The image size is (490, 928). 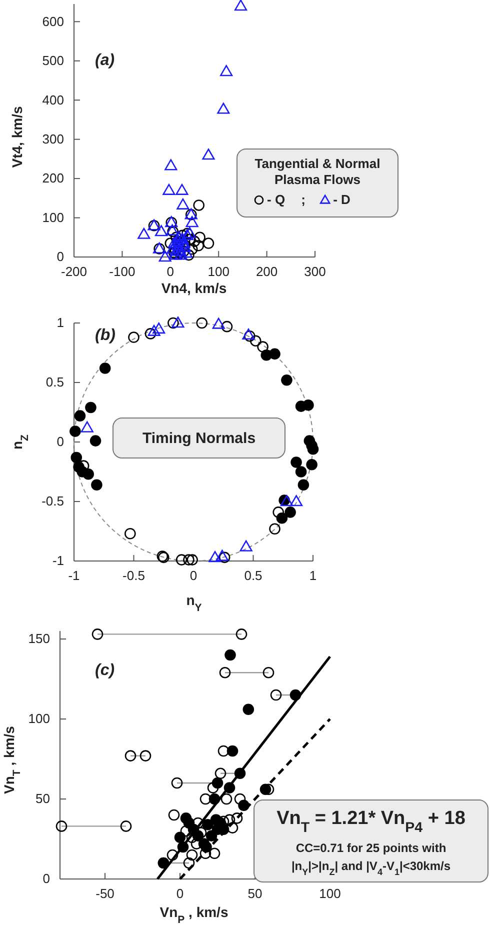 I want to click on annotation: Vn$_{T}$ = 1.21* Vn$_{P4}$ + 18, so click(x=371, y=822).